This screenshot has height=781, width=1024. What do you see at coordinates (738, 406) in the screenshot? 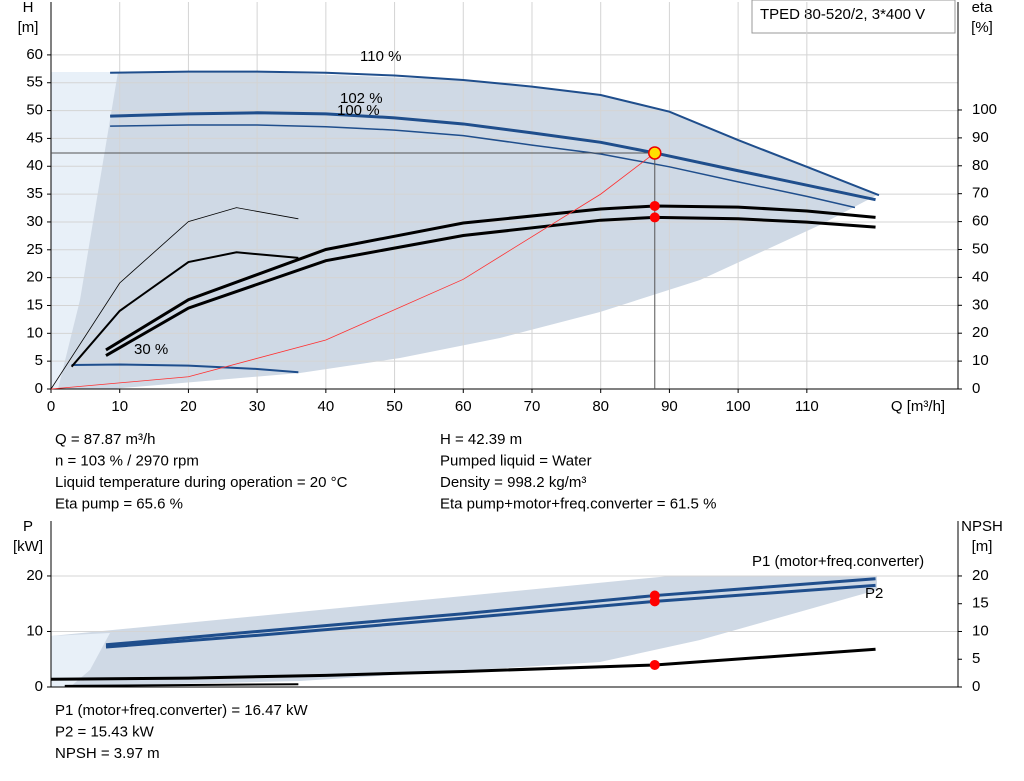
I see `x-tick-label: 100` at bounding box center [738, 406].